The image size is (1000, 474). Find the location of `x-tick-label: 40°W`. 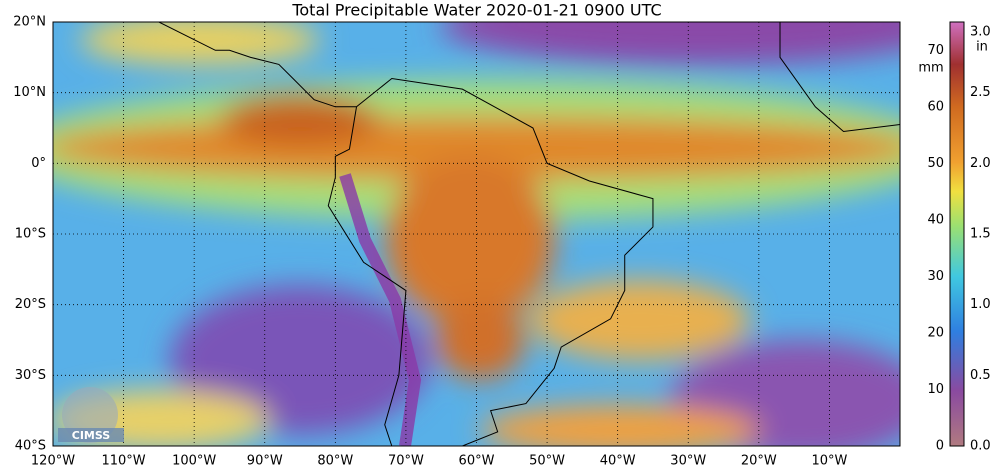

x-tick-label: 40°W is located at coordinates (618, 461).